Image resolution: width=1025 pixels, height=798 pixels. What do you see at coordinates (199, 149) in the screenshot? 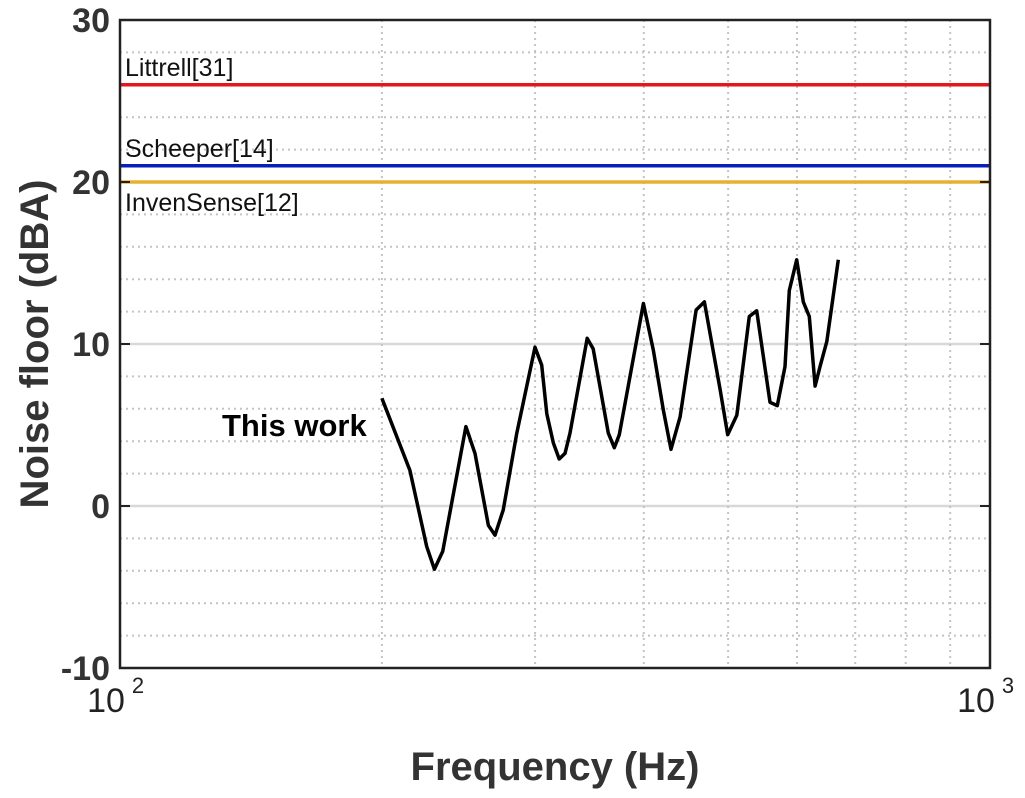
I see `reference-line-label: Scheeper[14]` at bounding box center [199, 149].